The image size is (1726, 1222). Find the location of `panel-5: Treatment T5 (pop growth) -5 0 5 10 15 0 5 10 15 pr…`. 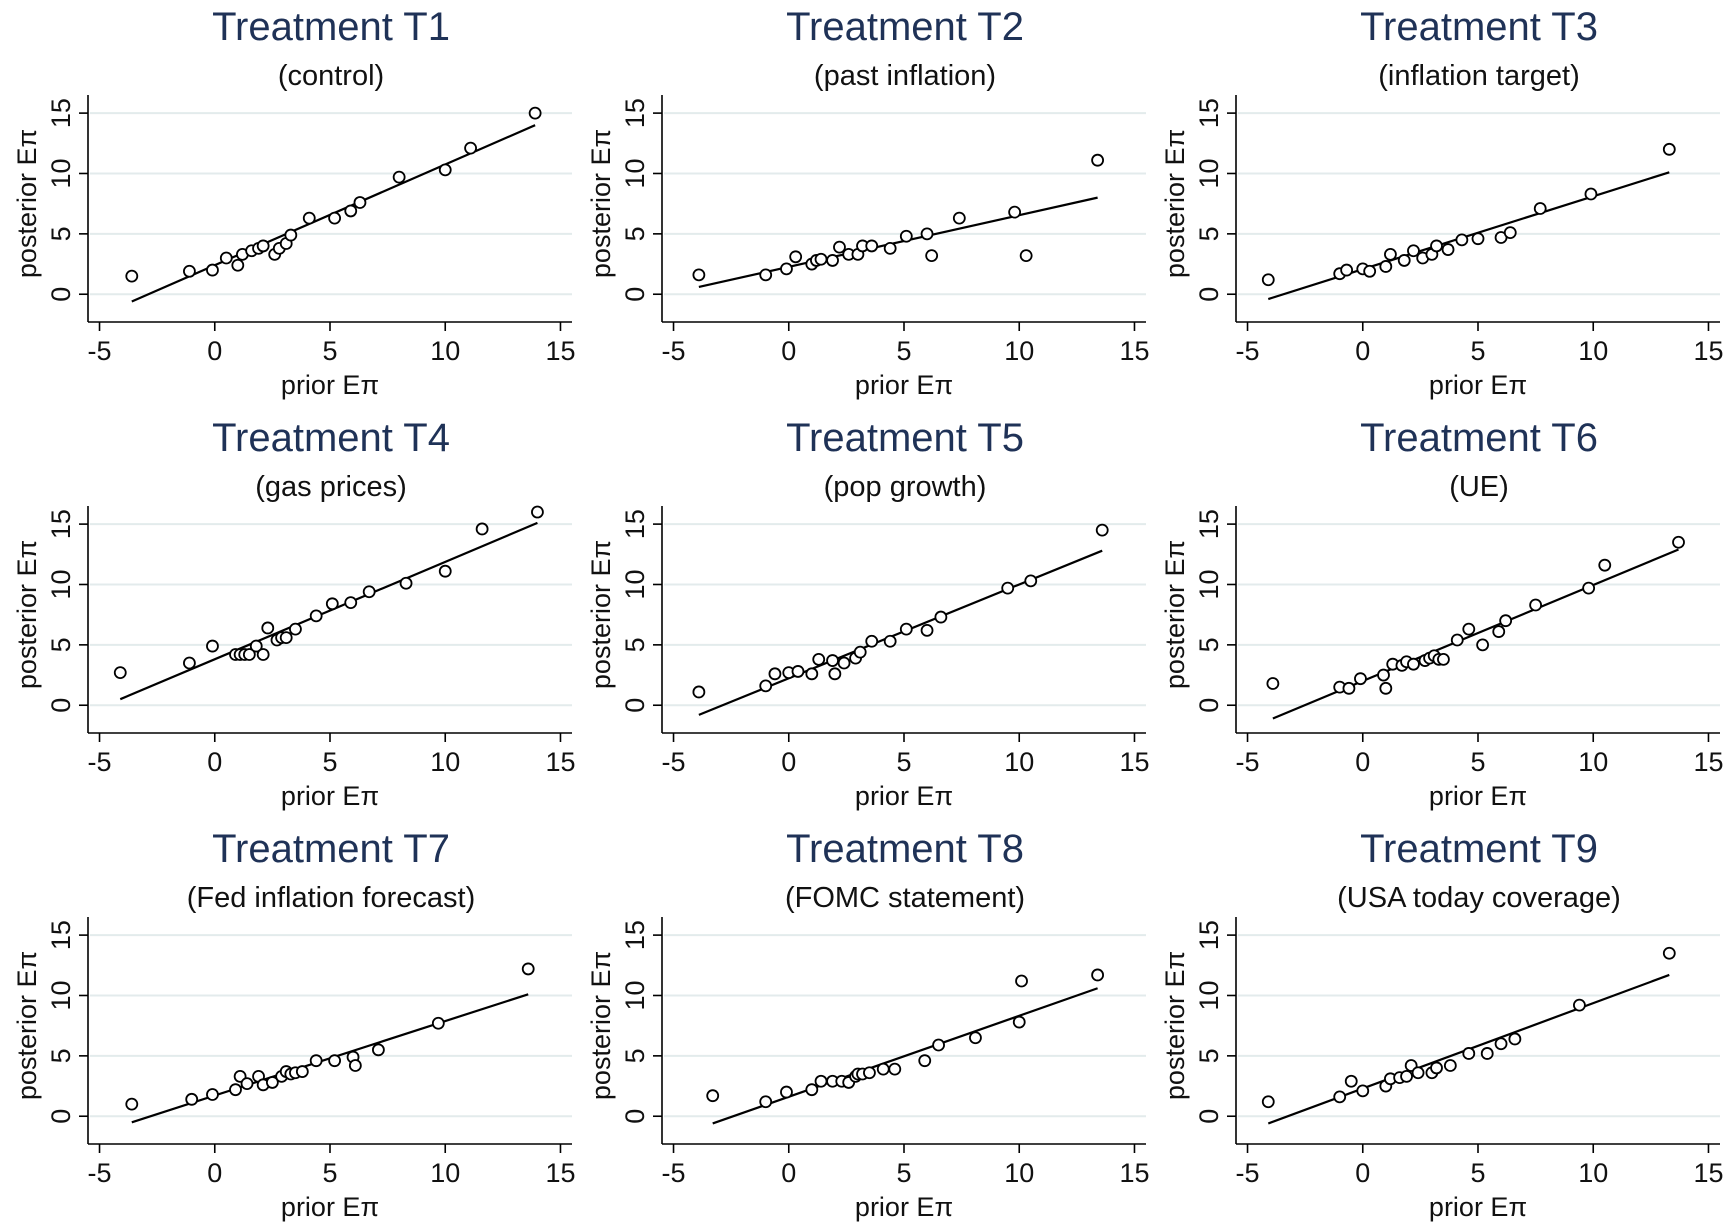

panel-5: Treatment T5 (pop growth) -5 0 5 10 15 0 5 10 15 pr… is located at coordinates (867, 613).